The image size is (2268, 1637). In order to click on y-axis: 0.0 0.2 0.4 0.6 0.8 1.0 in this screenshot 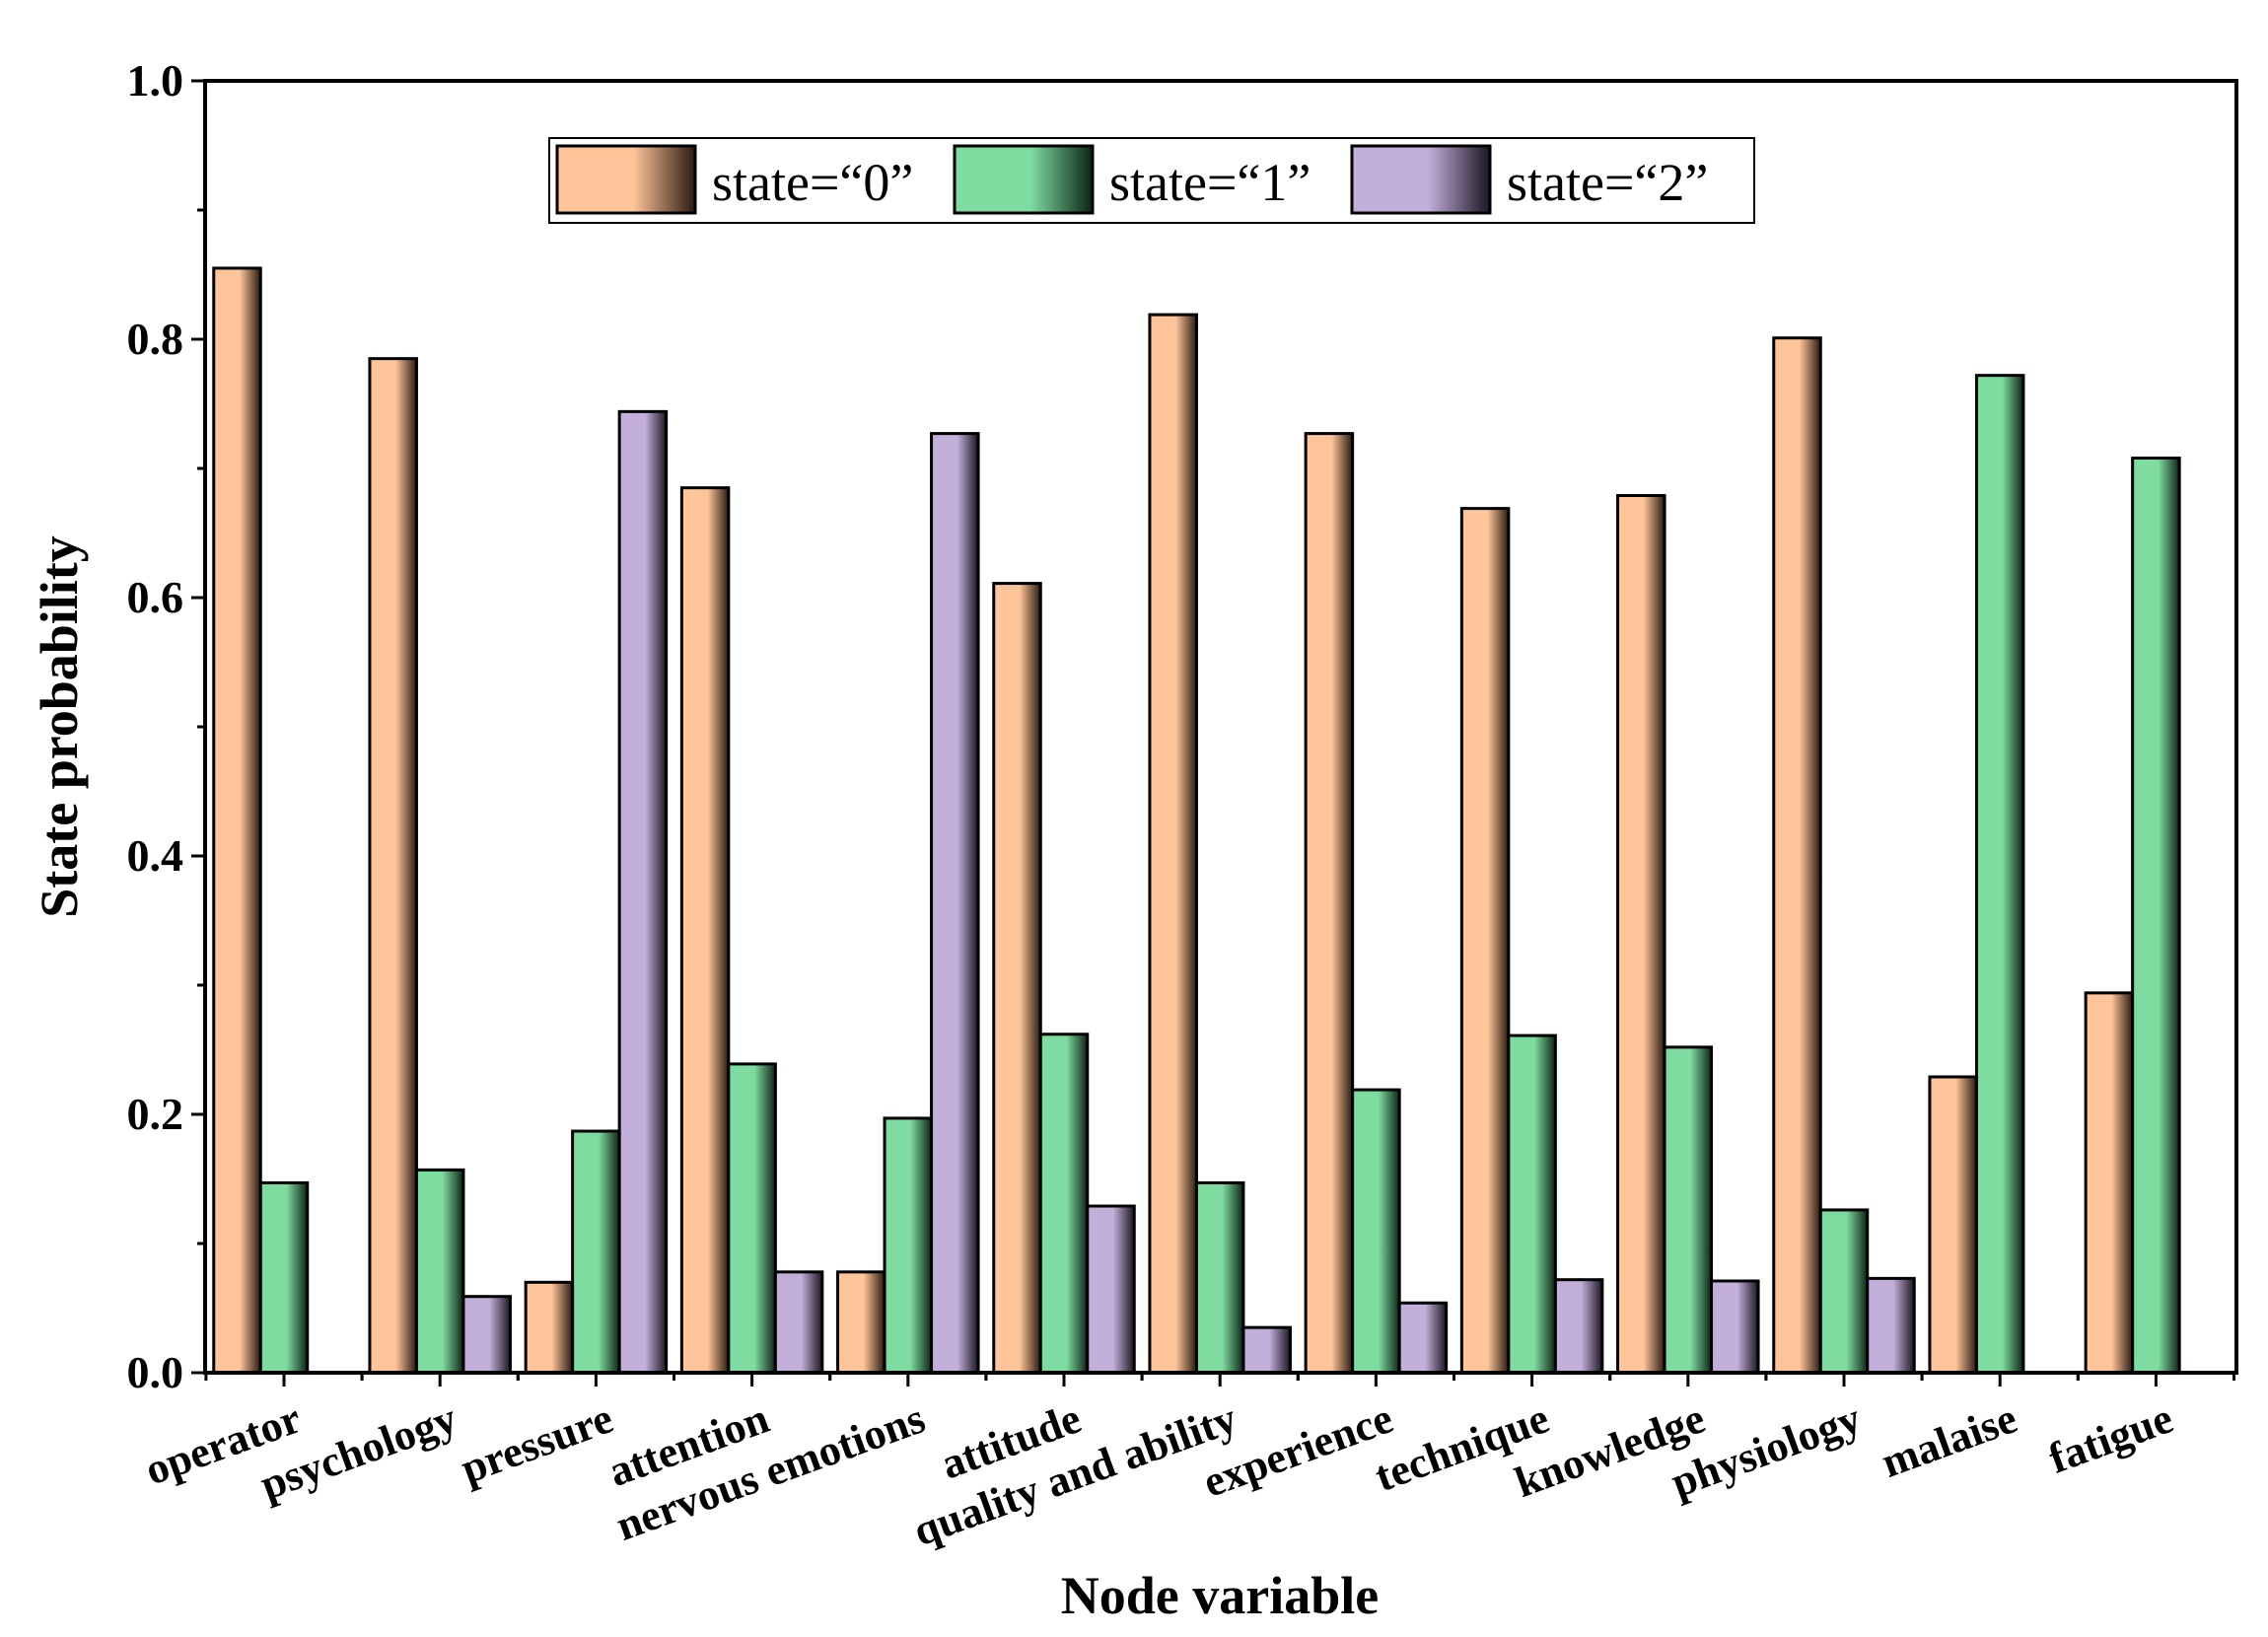, I will do `click(166, 726)`.